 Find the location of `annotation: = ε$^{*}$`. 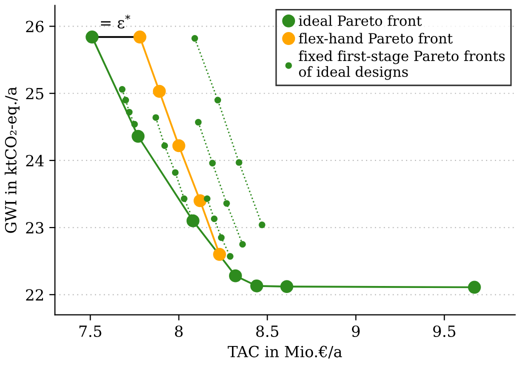

annotation: = ε$^{*}$ is located at coordinates (115, 21).